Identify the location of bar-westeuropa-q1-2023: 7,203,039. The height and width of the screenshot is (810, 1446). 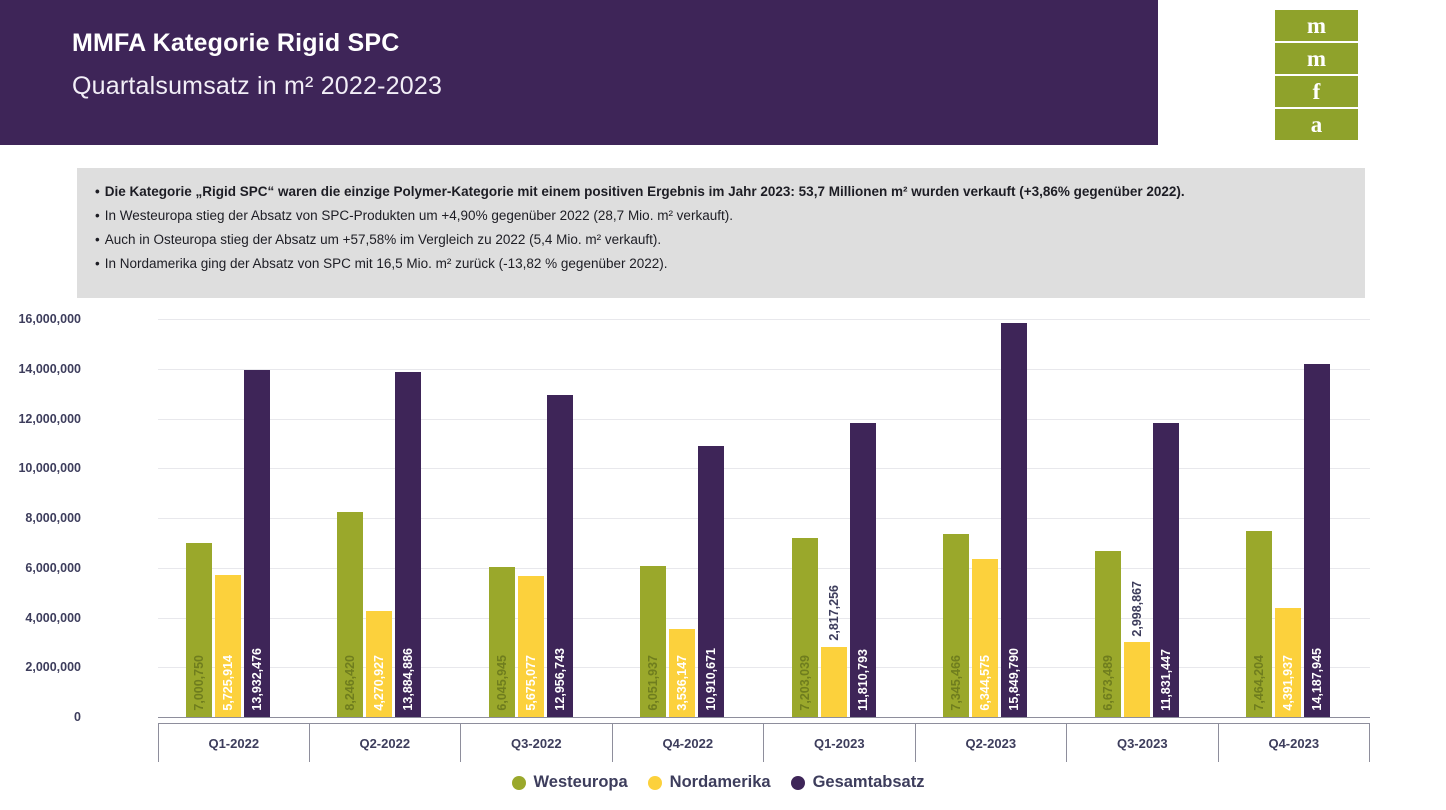
(804, 627).